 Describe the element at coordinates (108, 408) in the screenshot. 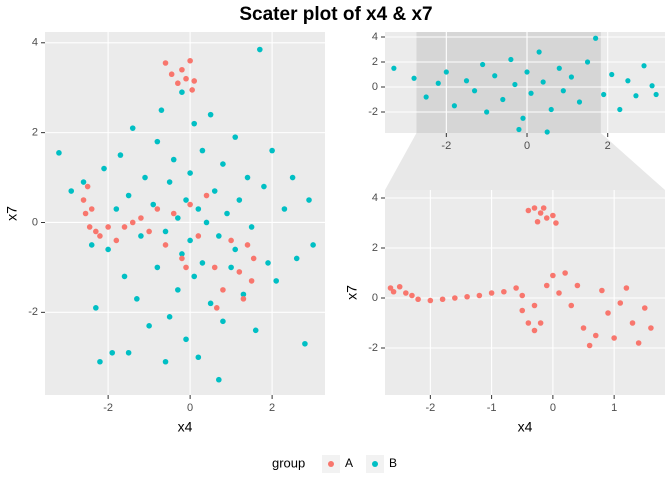

I see `x-tick-label: -2` at that location.